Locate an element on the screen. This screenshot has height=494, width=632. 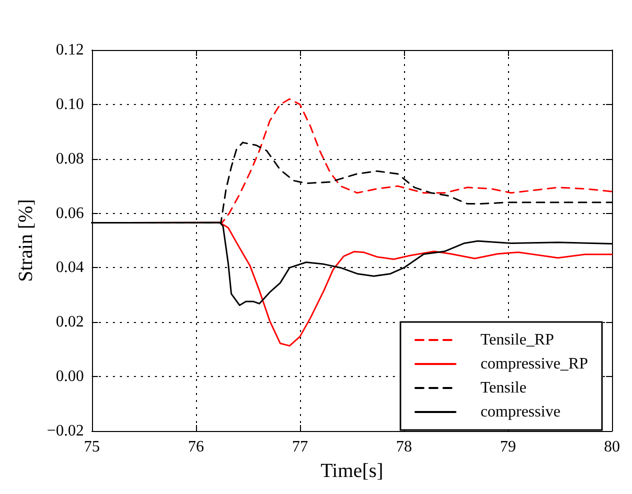
legend-label: Tensile_RP is located at coordinates (517, 340).